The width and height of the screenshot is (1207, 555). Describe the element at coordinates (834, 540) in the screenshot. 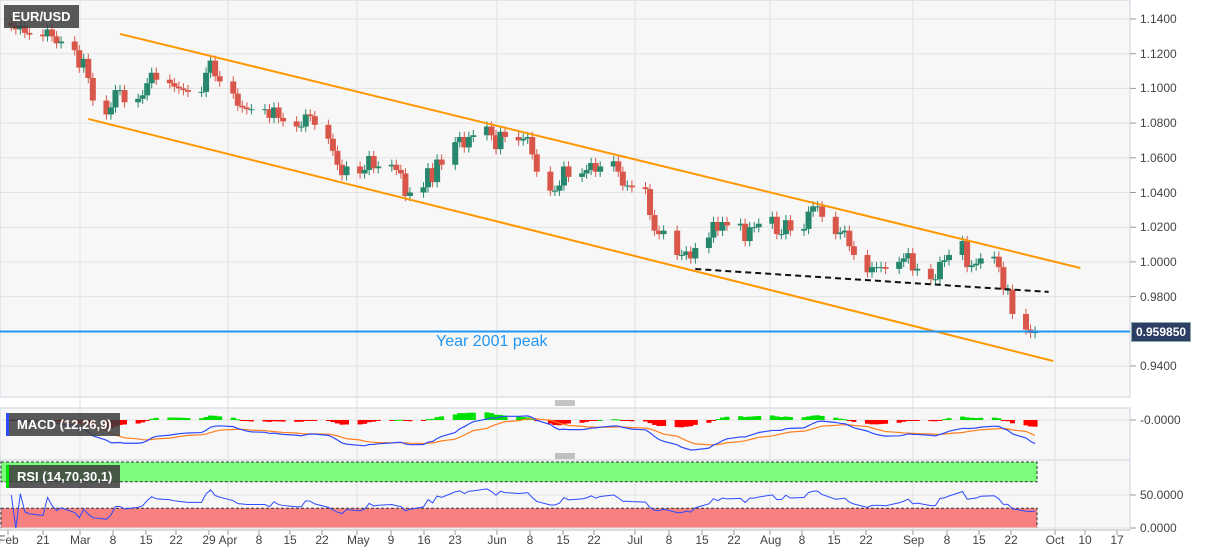

I see `x-tick-label: 15` at that location.